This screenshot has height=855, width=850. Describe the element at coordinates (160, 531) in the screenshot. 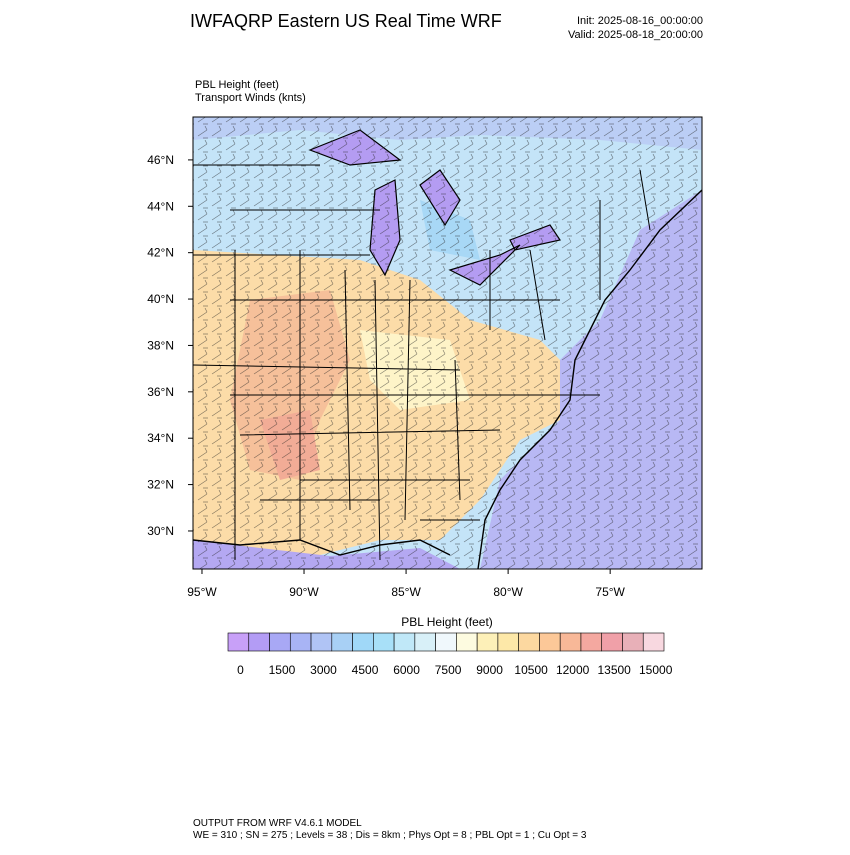

I see `y-tick-label: 30°N` at that location.